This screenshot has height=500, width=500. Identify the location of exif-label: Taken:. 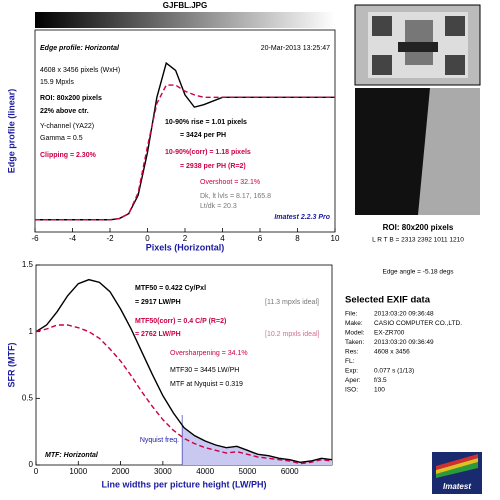
(354, 342).